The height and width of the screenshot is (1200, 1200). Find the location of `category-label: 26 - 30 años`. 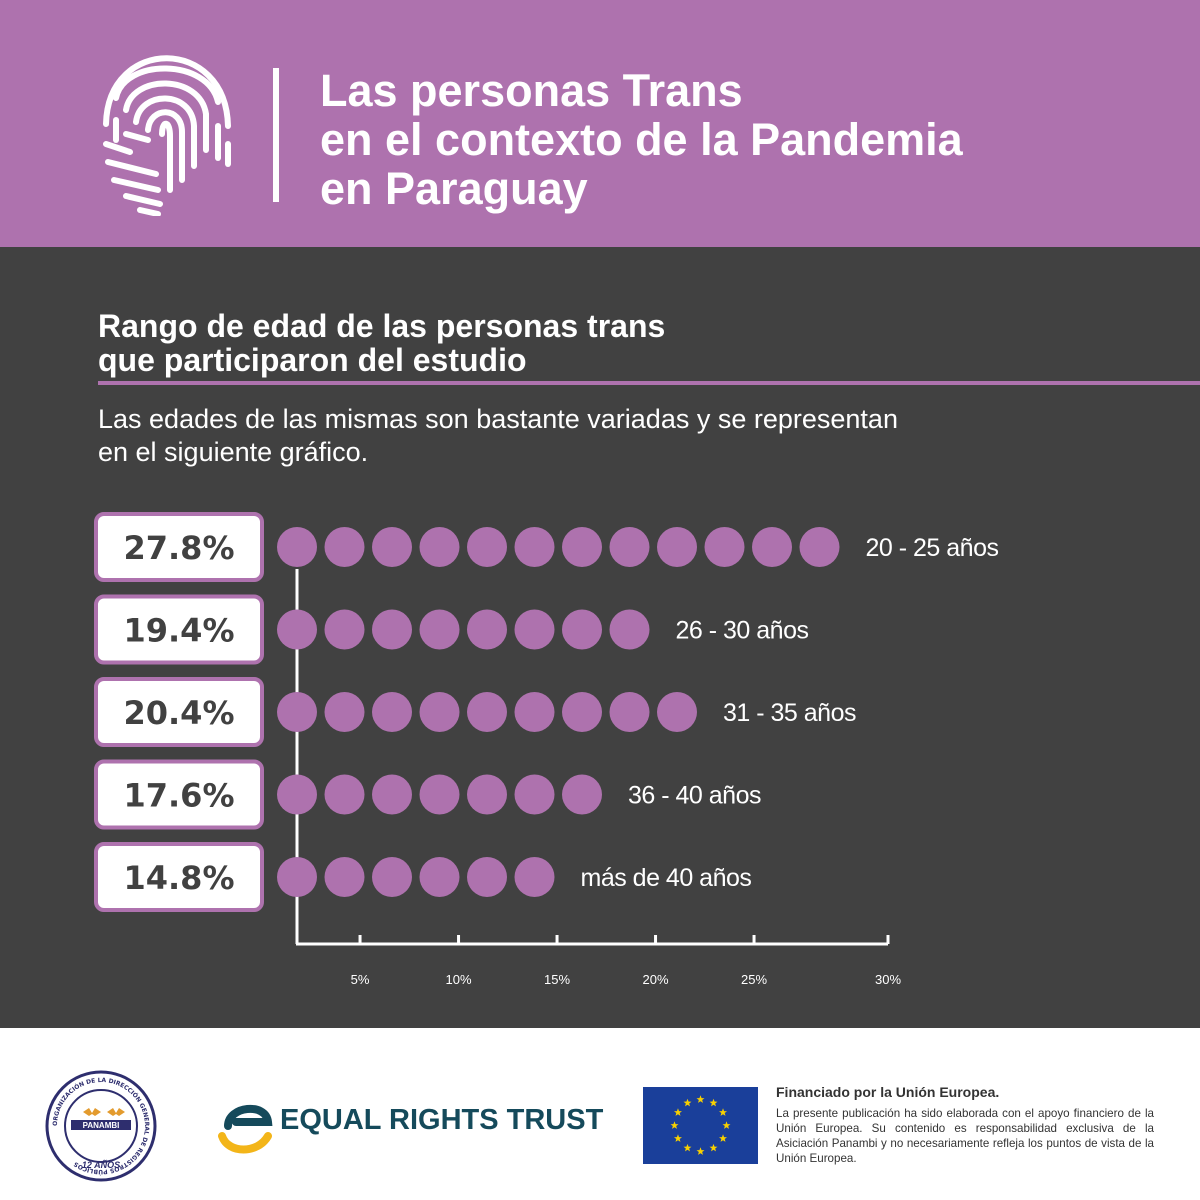

category-label: 26 - 30 años is located at coordinates (742, 631).